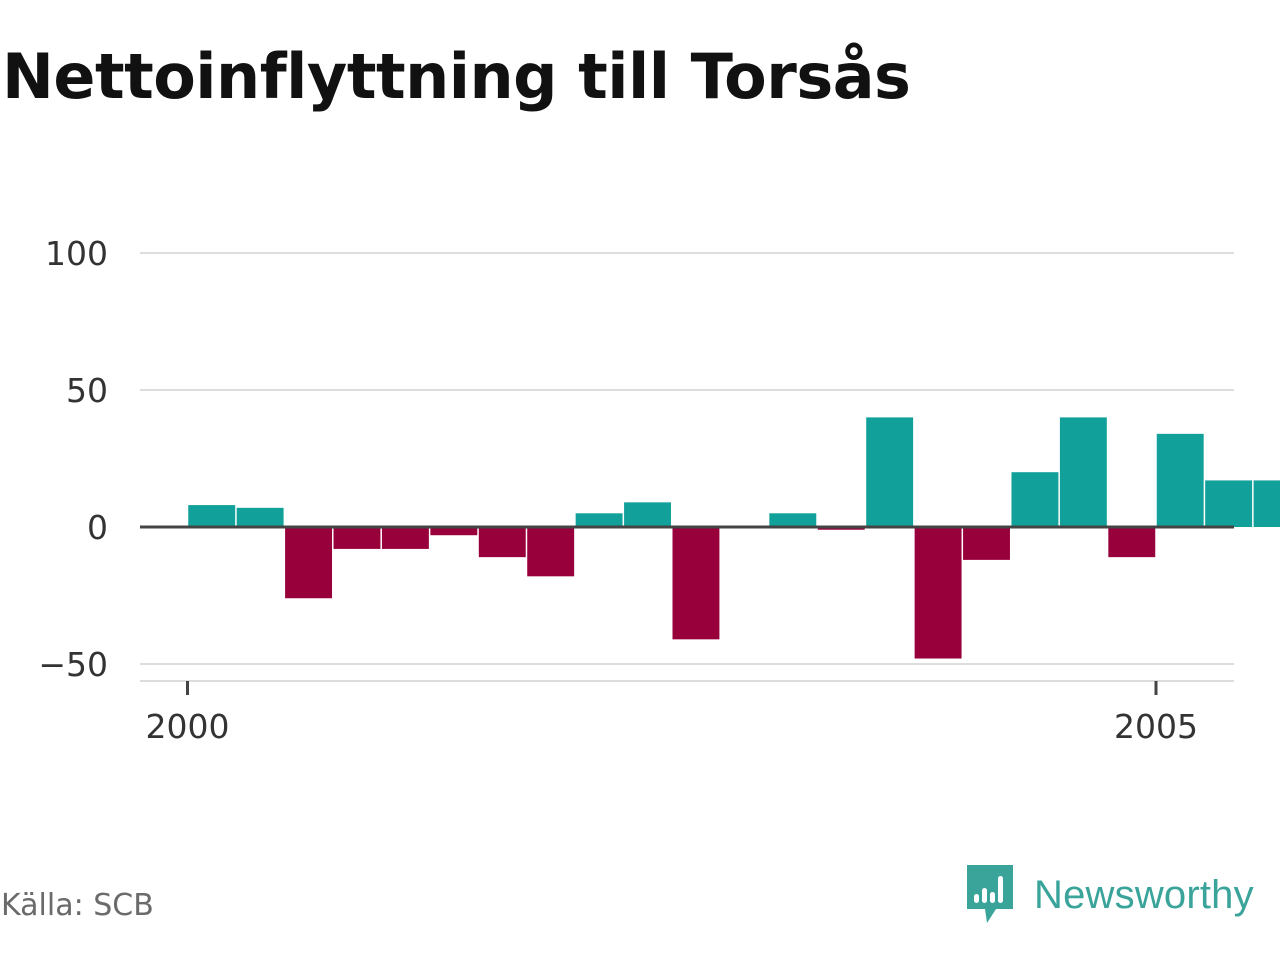  I want to click on newsworthy-logo: Newsworthy, so click(1109, 895).